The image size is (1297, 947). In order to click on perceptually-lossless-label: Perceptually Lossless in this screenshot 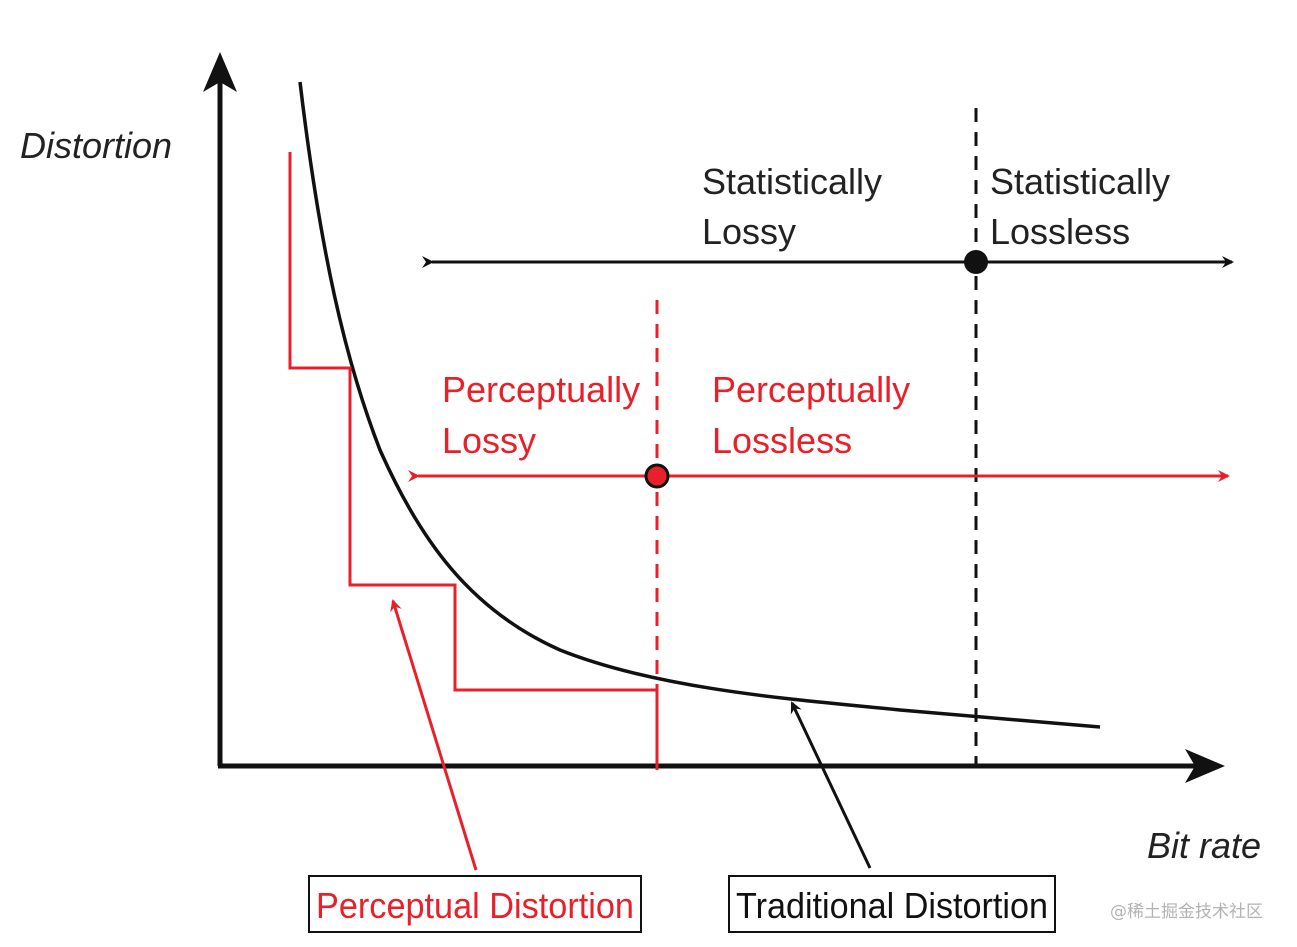, I will do `click(816, 415)`.